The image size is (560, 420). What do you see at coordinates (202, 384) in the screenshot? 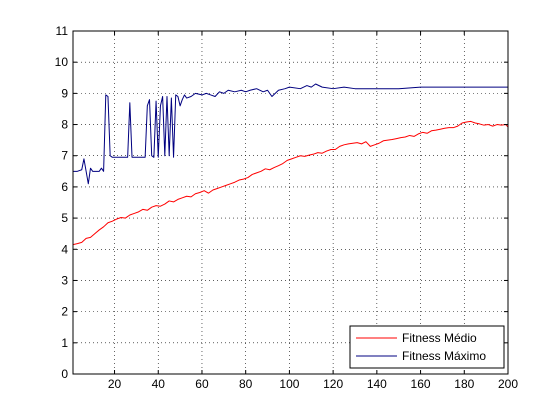
I see `x-tick-label: 60` at bounding box center [202, 384].